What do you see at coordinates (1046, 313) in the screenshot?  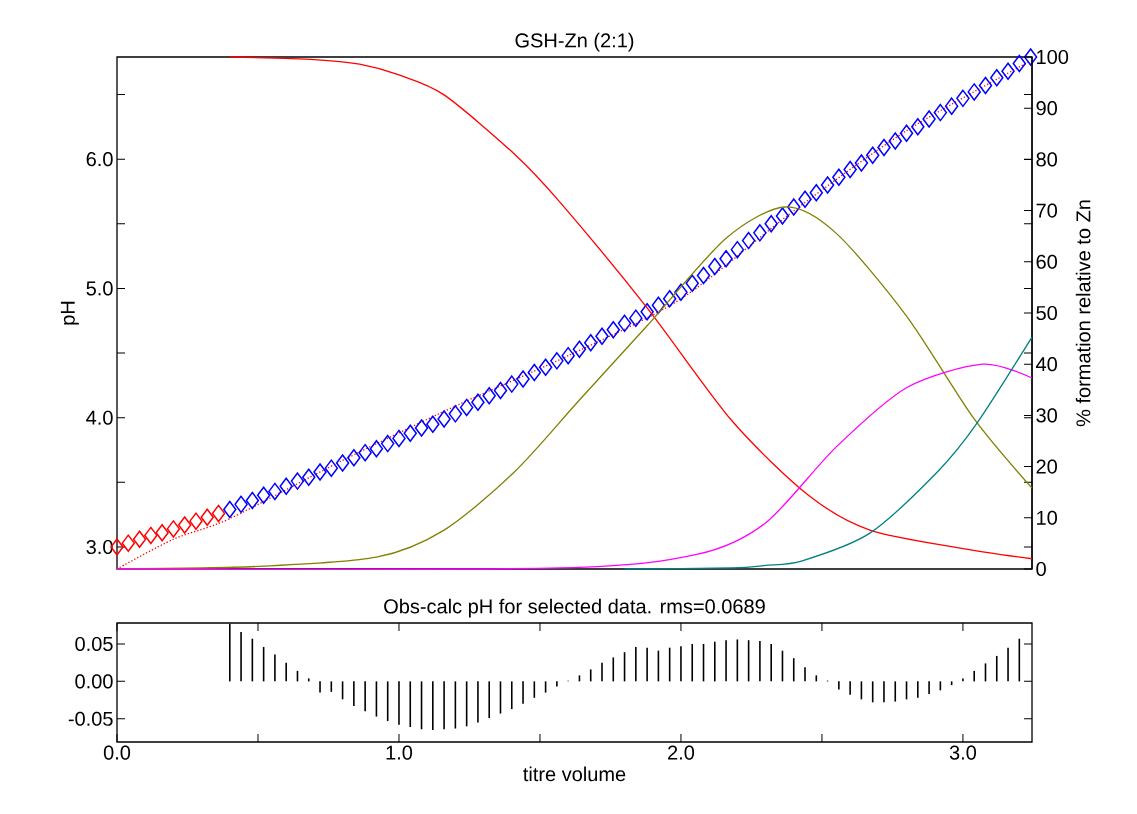 I see `y2-tick-label: 50` at bounding box center [1046, 313].